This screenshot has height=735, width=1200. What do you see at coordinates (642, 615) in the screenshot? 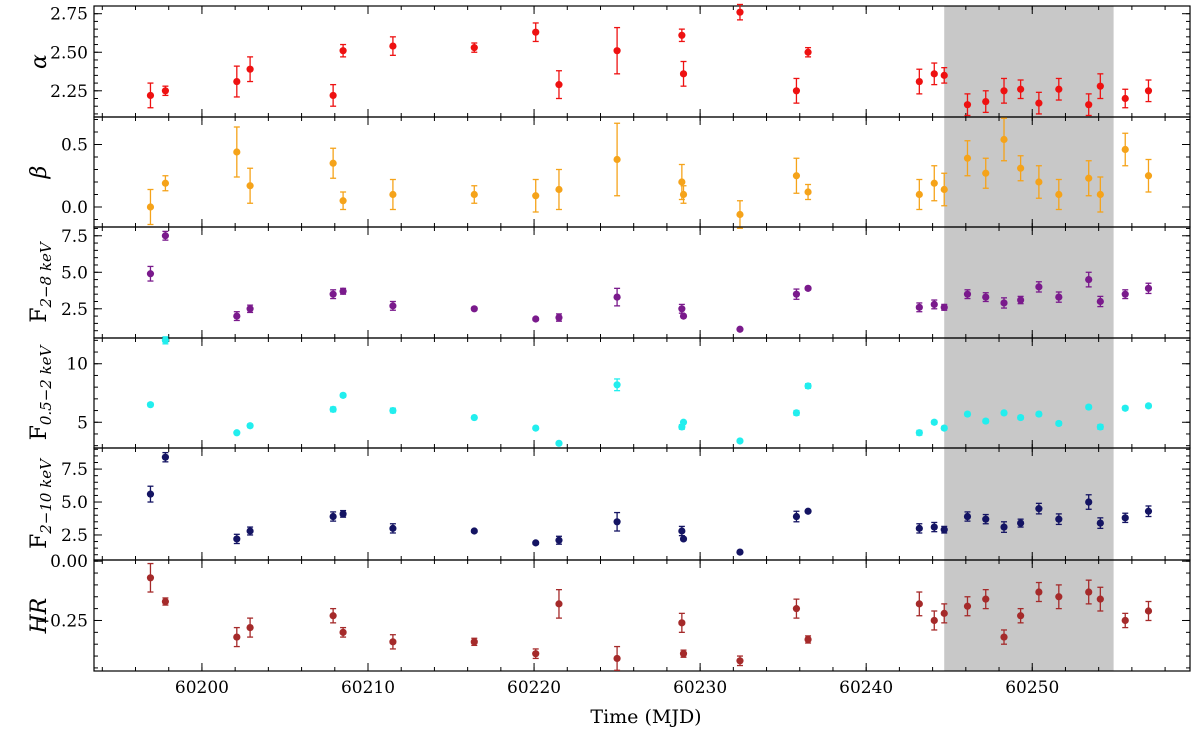
I see `panel-frame` at bounding box center [642, 615].